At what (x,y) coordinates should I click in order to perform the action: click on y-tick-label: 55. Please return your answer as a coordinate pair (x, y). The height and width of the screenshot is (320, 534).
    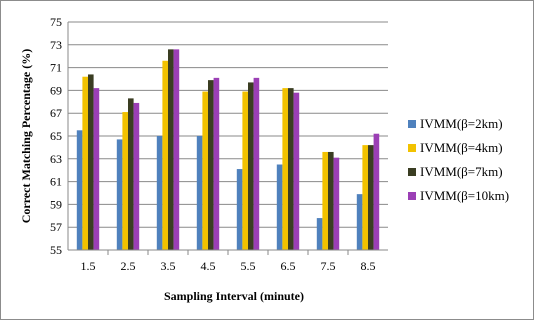
    Looking at the image, I should click on (56, 250).